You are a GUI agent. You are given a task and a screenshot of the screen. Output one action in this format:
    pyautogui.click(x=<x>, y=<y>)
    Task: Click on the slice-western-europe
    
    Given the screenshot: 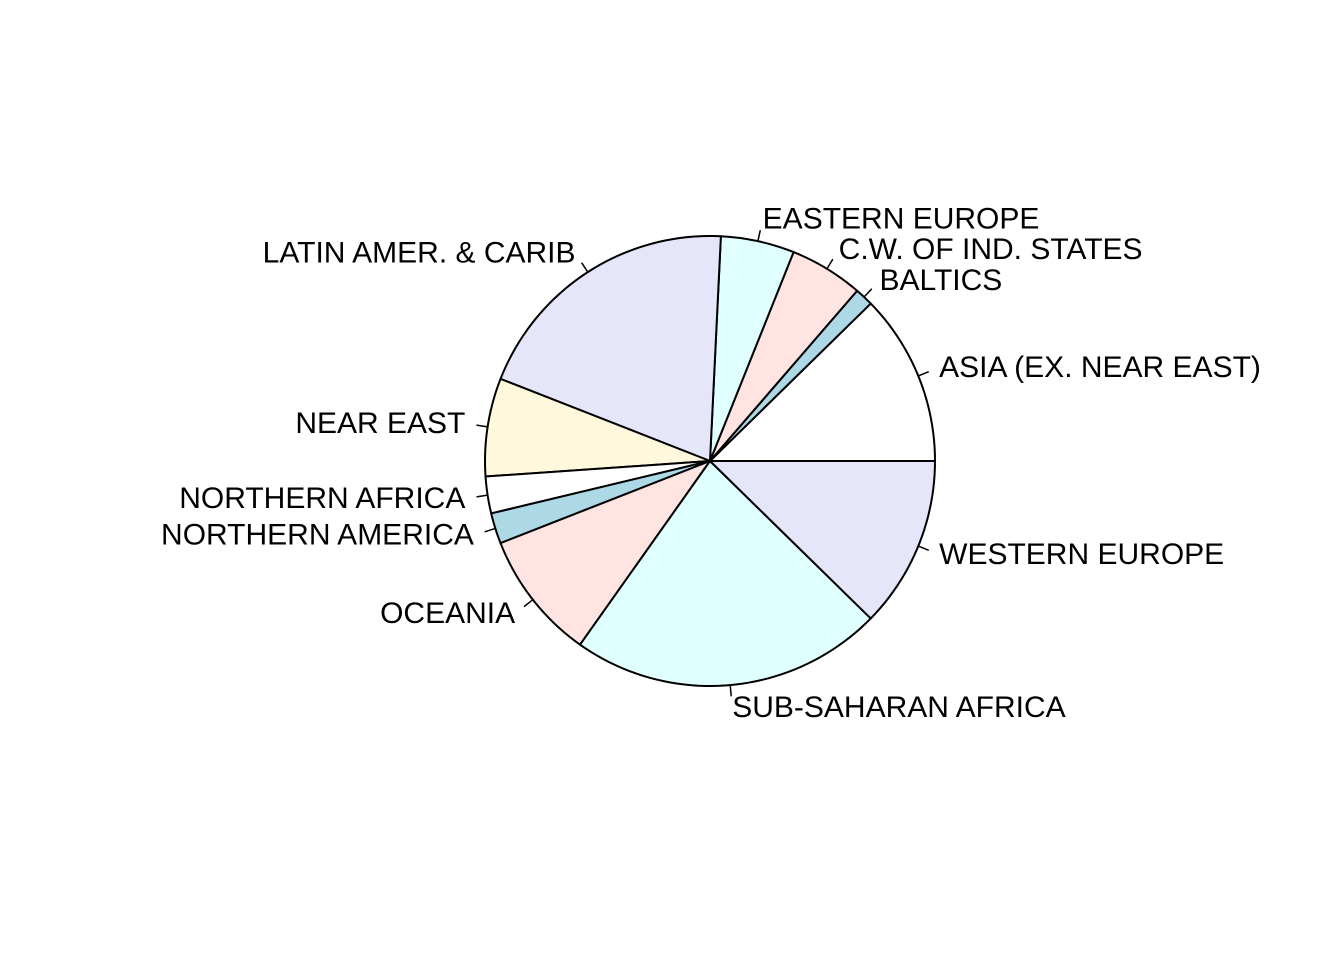 What is the action you would take?
    pyautogui.click(x=822, y=540)
    